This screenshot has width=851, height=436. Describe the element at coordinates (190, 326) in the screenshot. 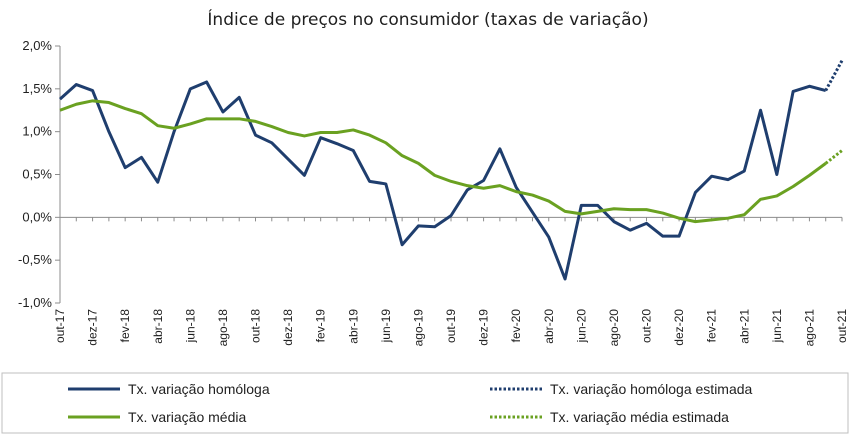

I see `x-tick-label: jun-18` at that location.